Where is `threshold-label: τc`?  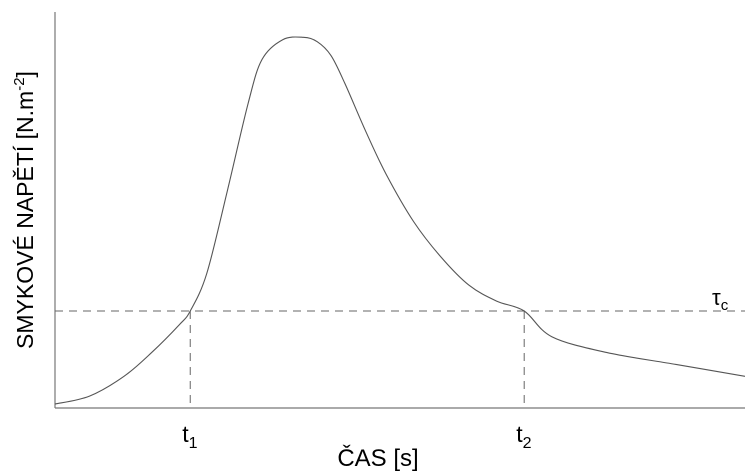
threshold-label: τc is located at coordinates (720, 299).